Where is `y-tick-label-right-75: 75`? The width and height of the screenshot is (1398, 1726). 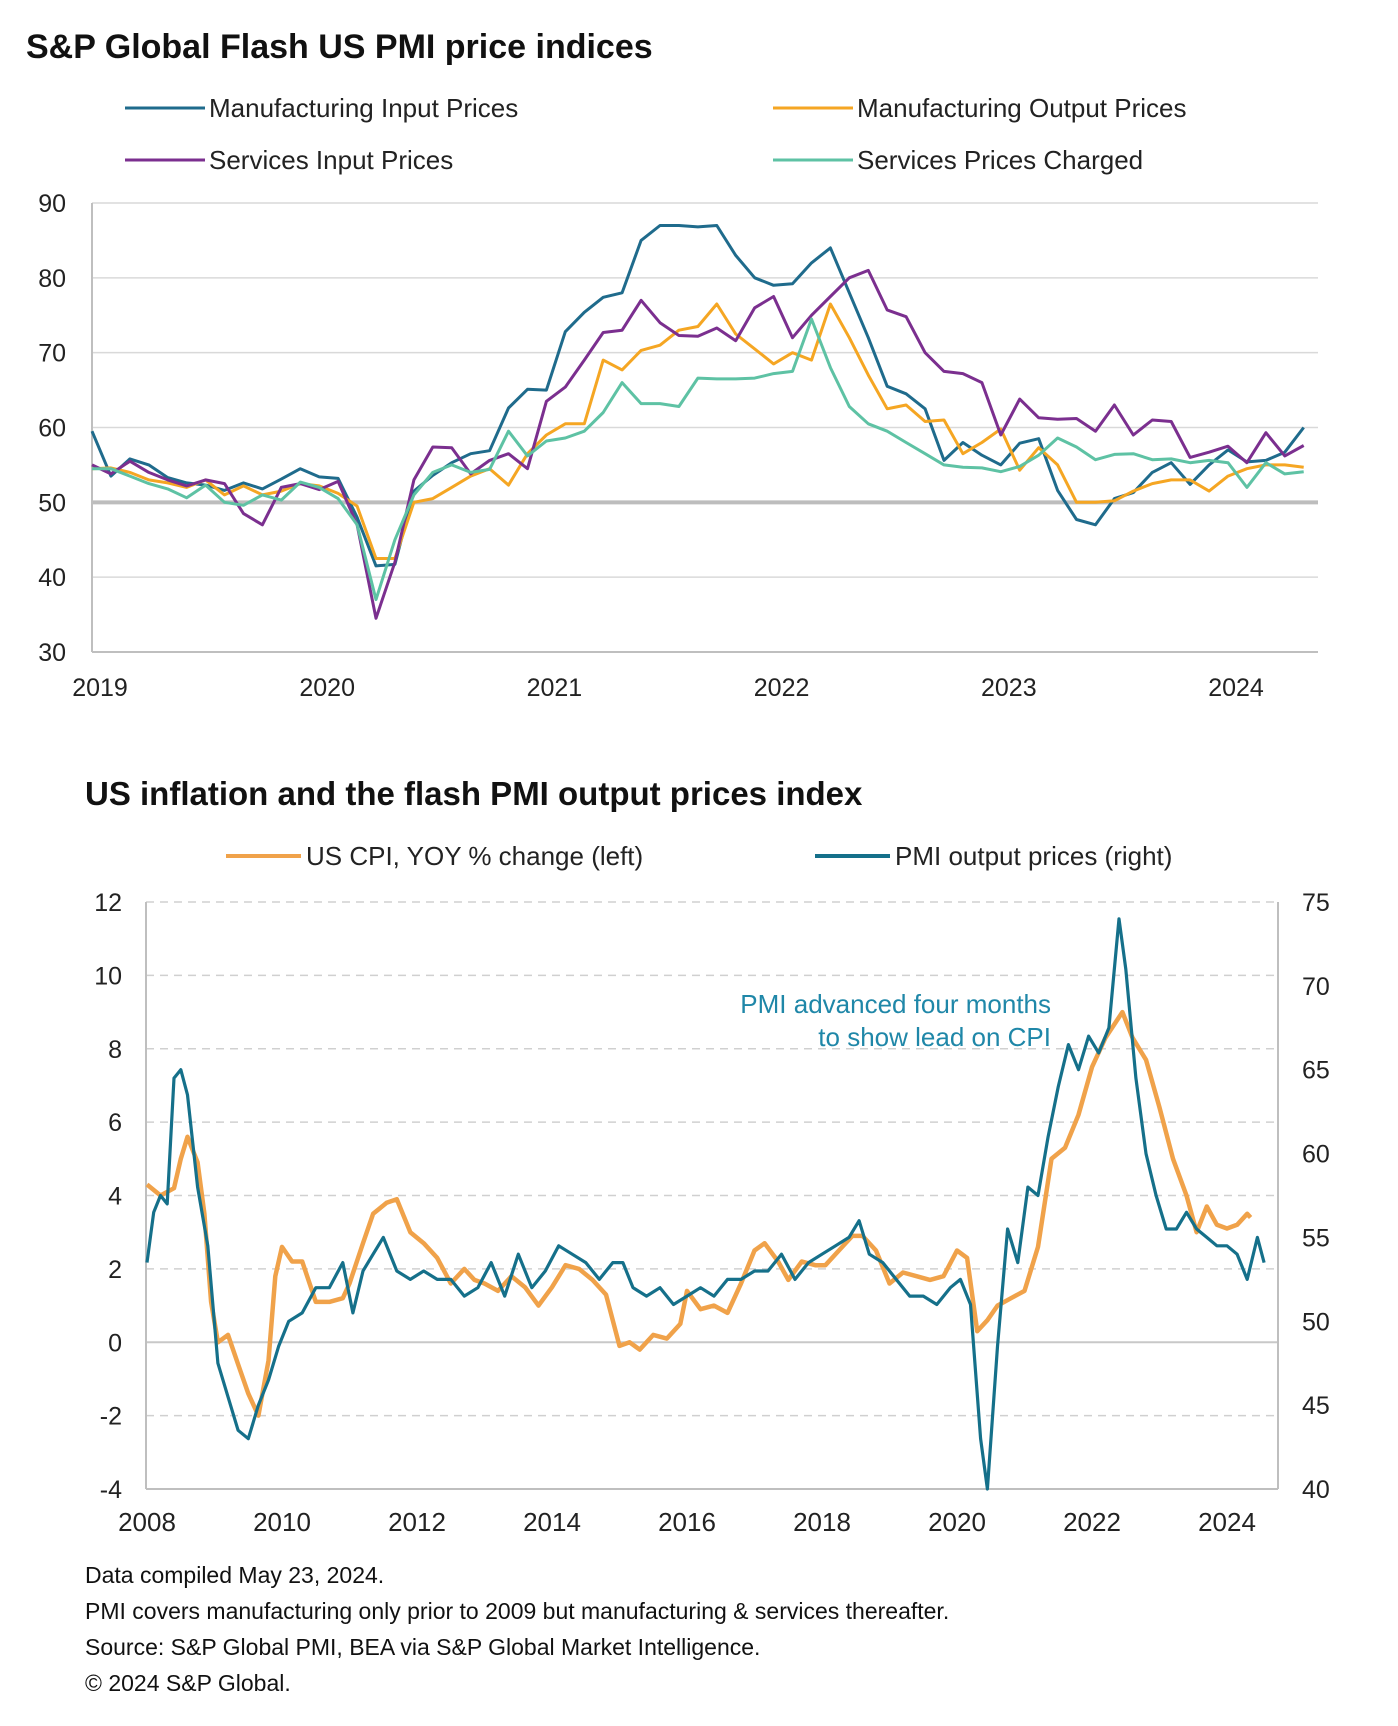
y-tick-label-right-75: 75 is located at coordinates (1316, 903).